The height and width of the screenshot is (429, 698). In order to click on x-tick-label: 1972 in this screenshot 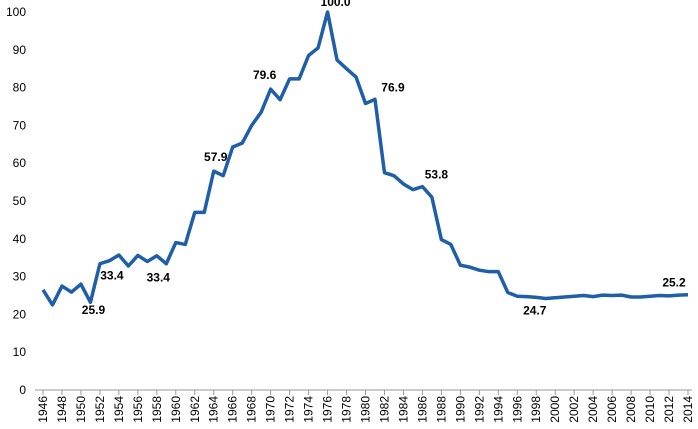, I will do `click(290, 409)`.